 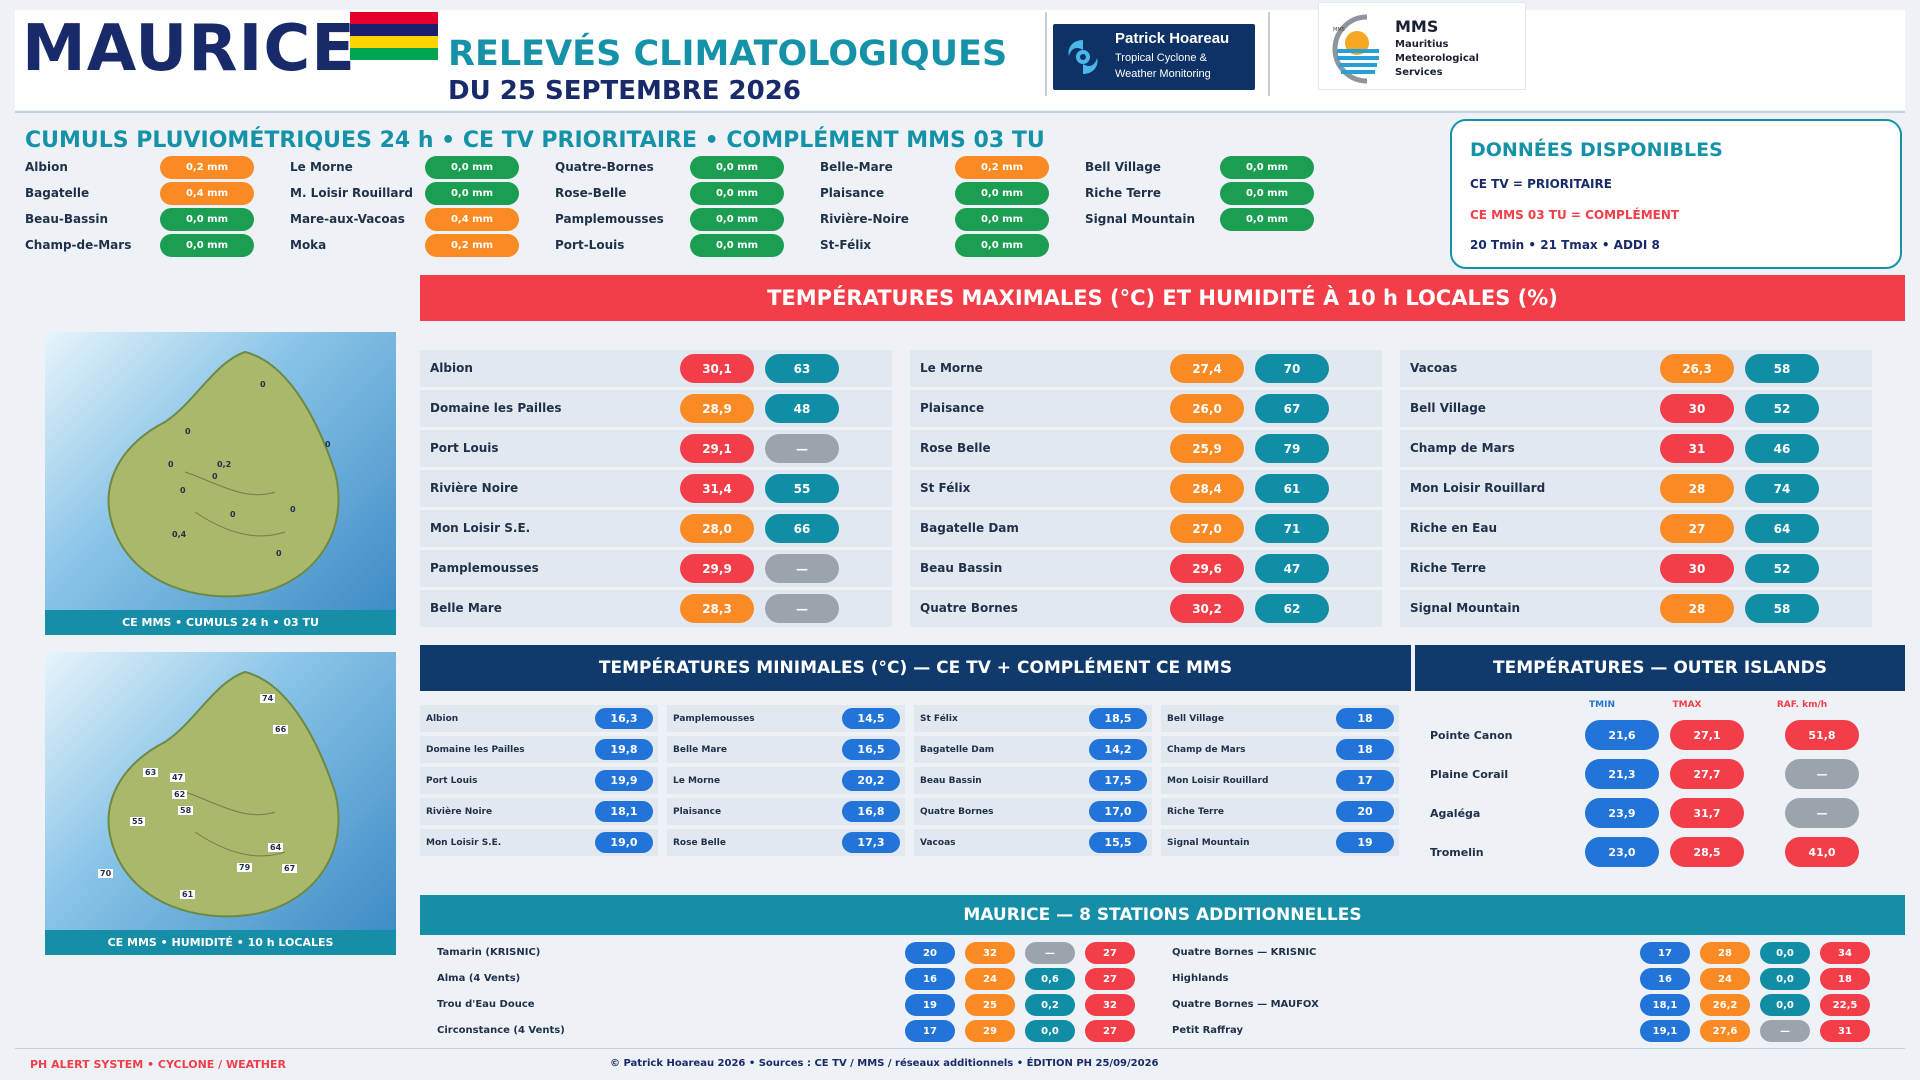 What do you see at coordinates (951, 368) in the screenshot?
I see `tmax-station-label: Le Morne` at bounding box center [951, 368].